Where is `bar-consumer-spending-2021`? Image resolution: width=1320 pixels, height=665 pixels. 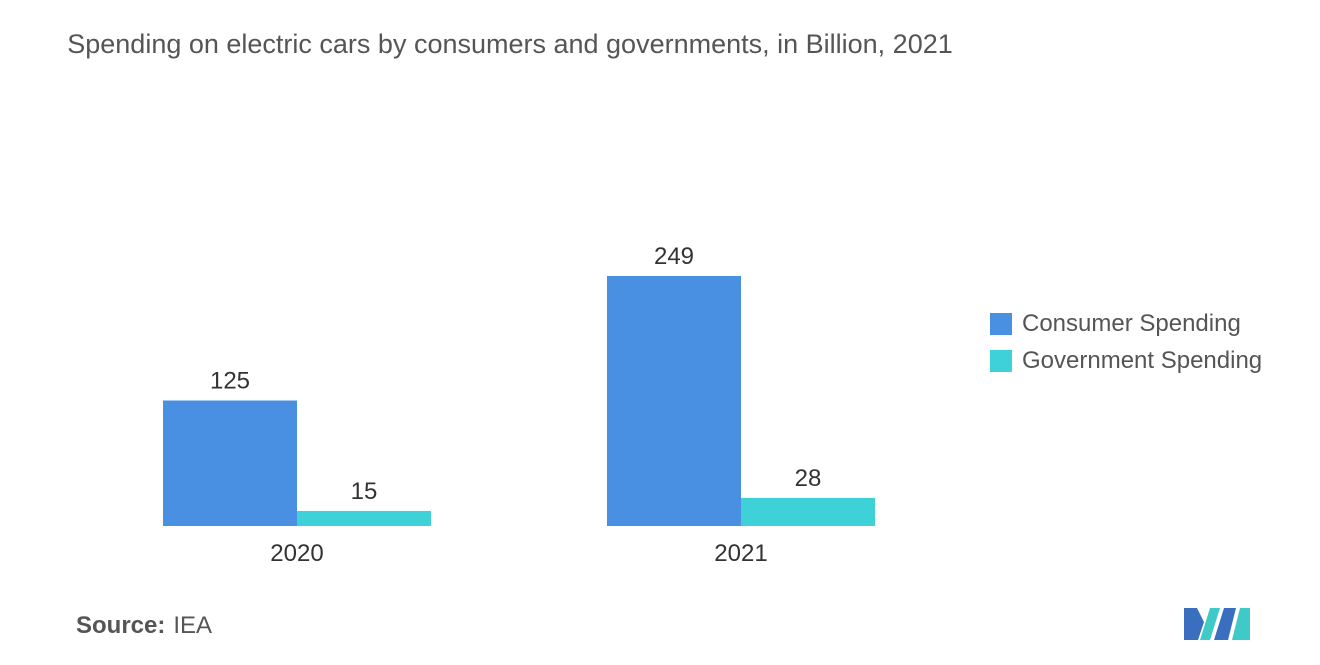 bar-consumer-spending-2021 is located at coordinates (674, 401).